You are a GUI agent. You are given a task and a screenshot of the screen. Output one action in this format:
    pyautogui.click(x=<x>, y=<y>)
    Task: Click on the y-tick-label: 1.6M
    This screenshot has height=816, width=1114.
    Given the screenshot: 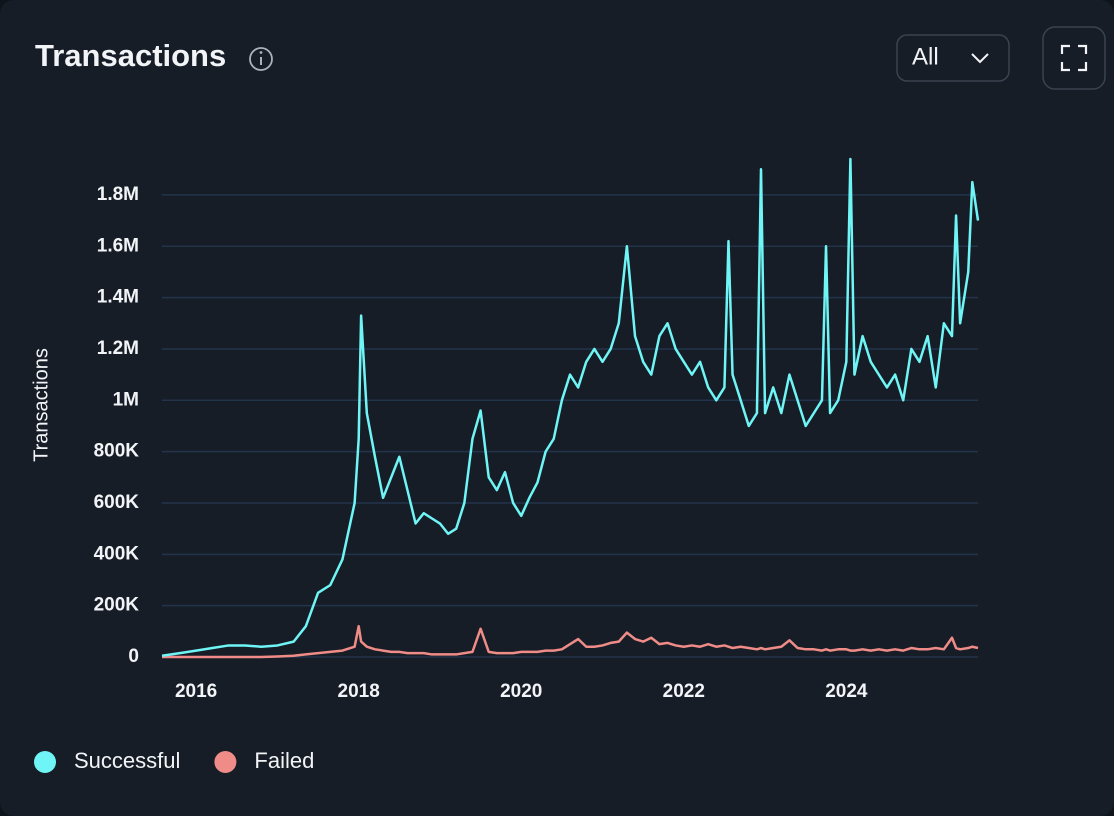 What is the action you would take?
    pyautogui.click(x=118, y=245)
    